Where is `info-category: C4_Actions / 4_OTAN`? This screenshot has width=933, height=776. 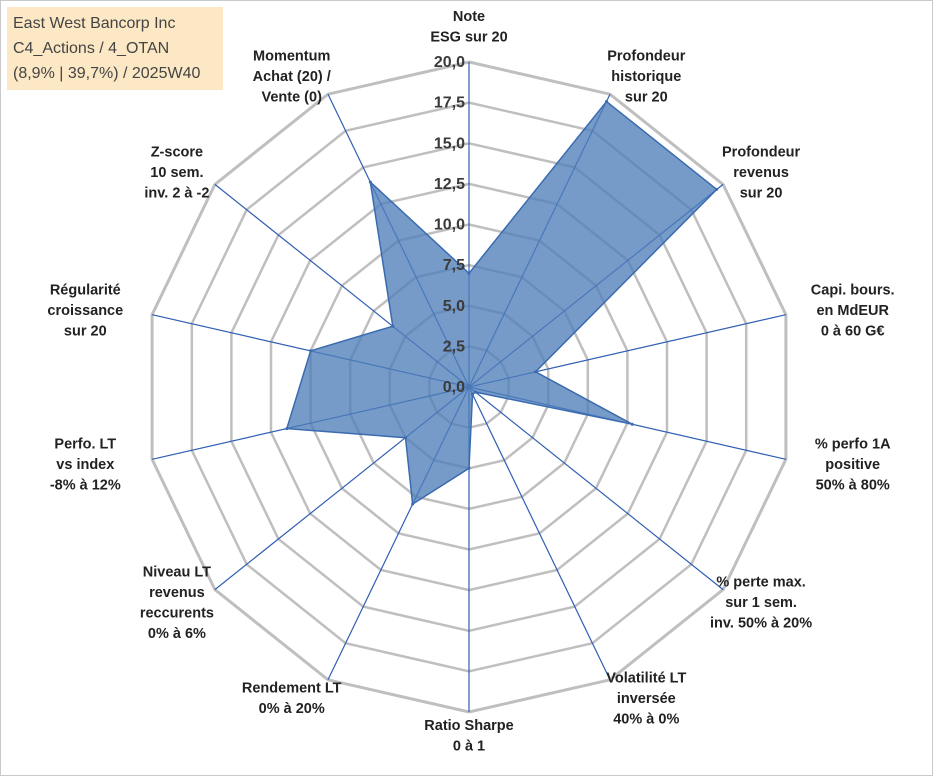 info-category: C4_Actions / 4_OTAN is located at coordinates (91, 48).